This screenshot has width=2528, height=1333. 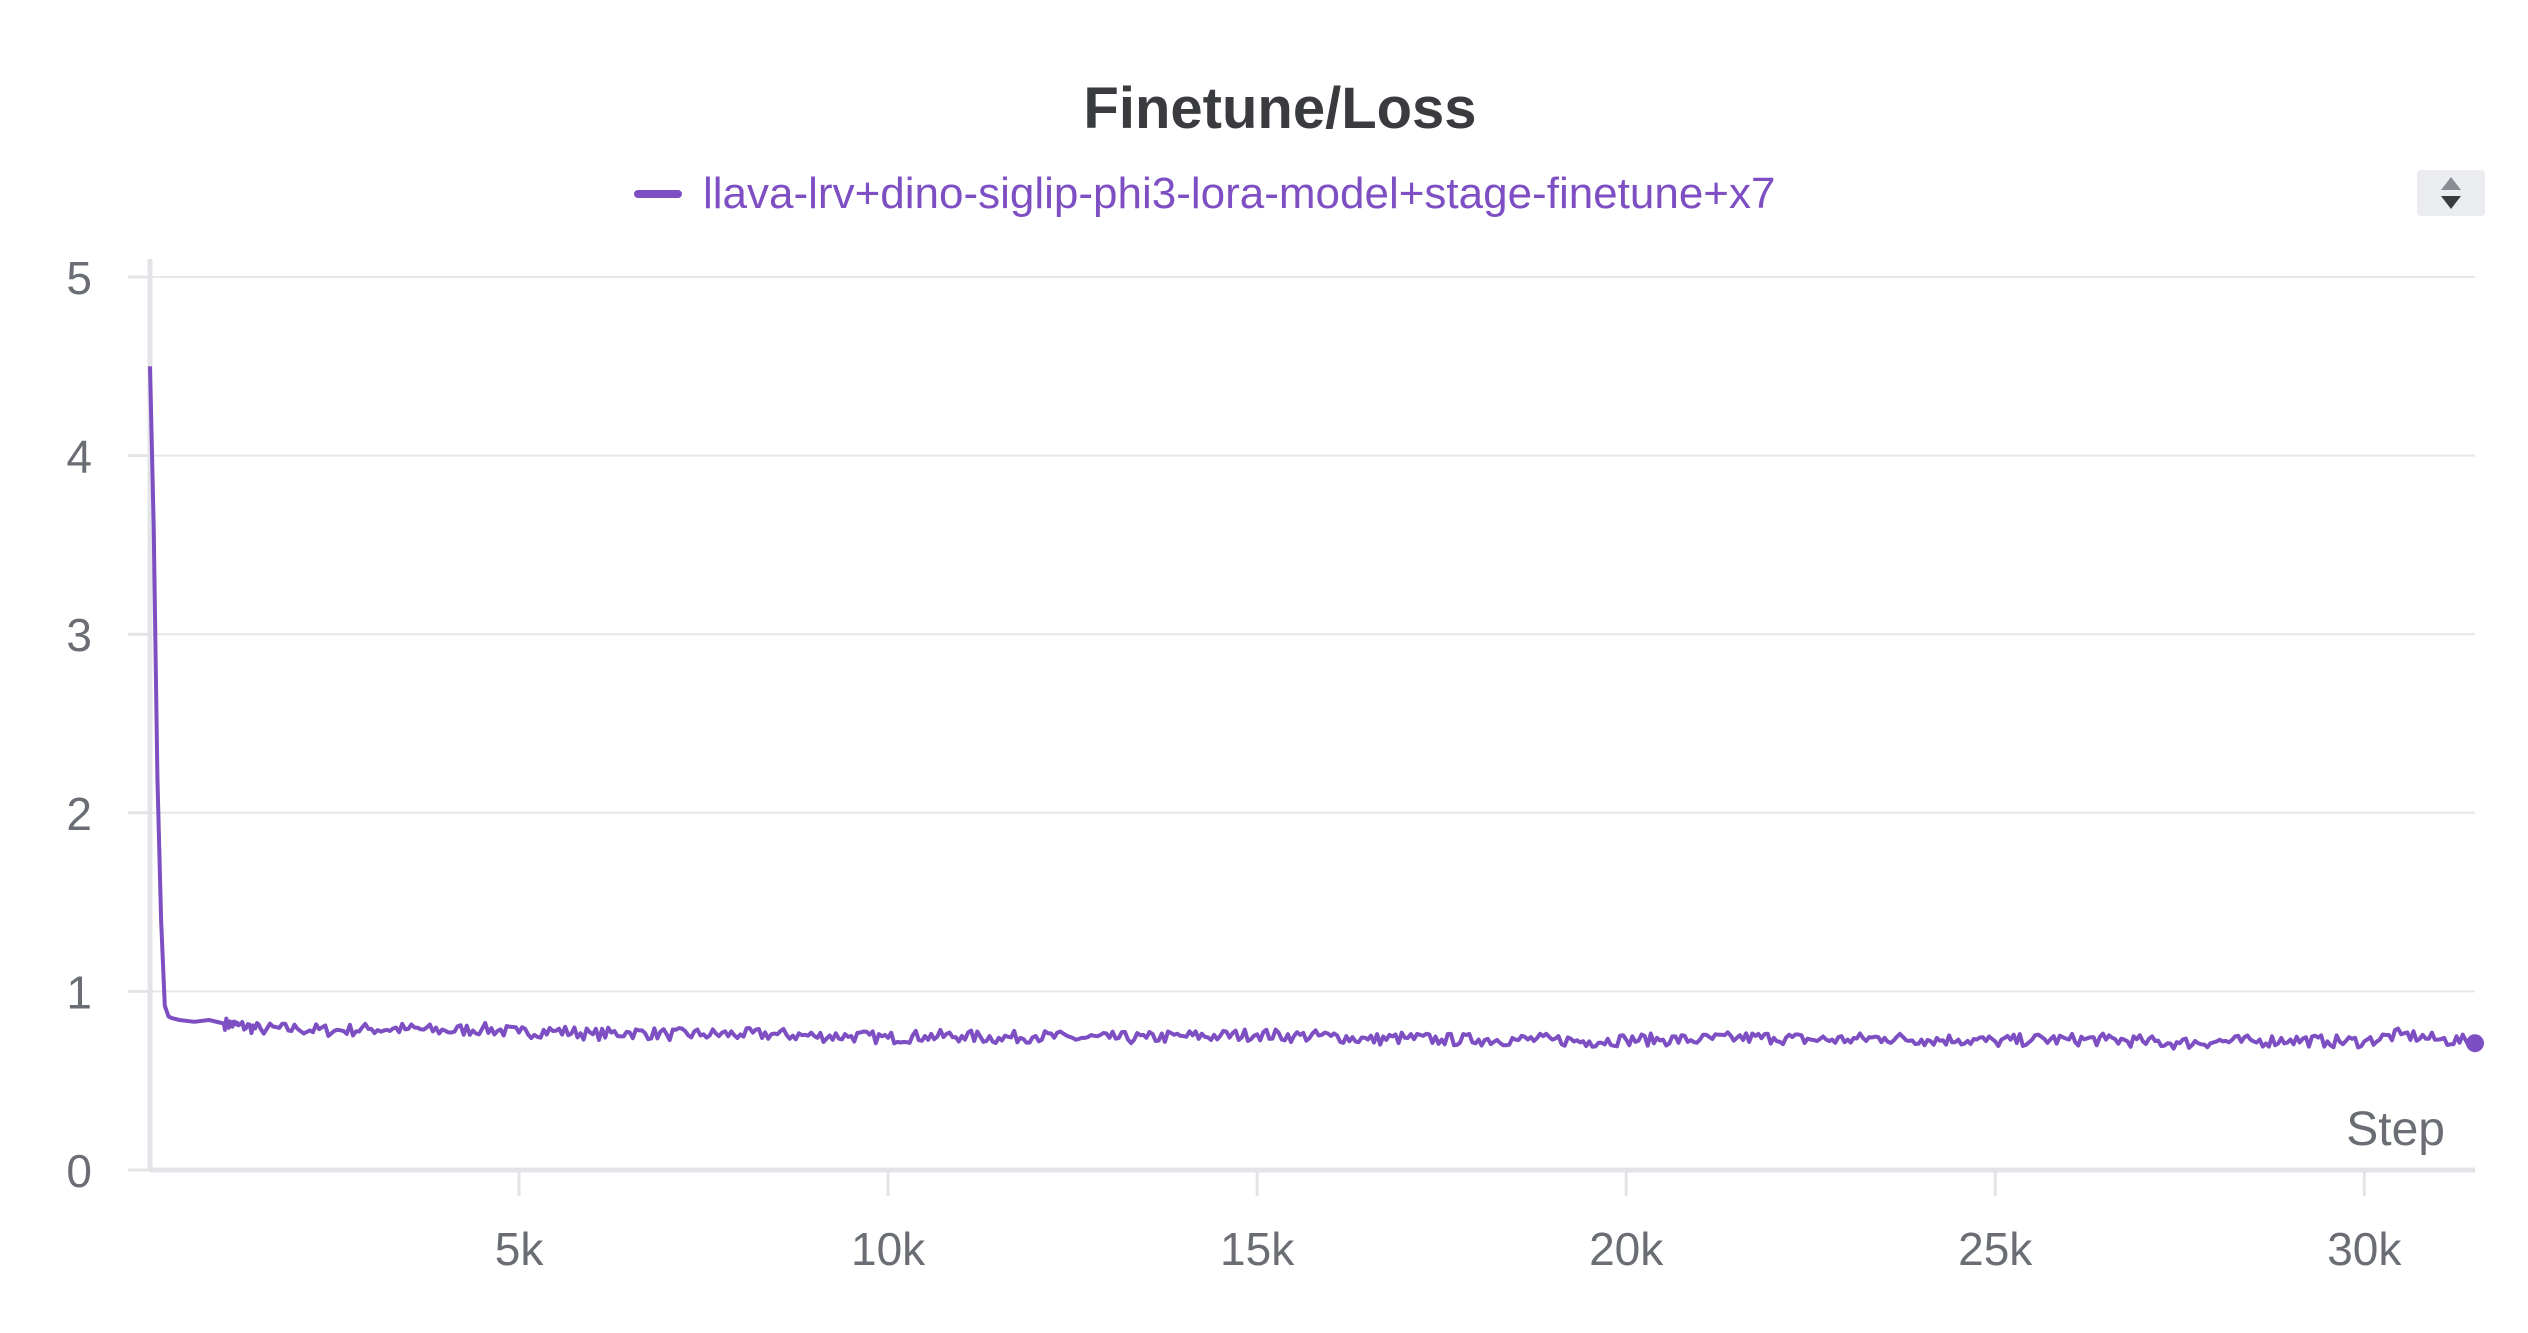 What do you see at coordinates (1257, 1249) in the screenshot?
I see `x-tick-label: 15k` at bounding box center [1257, 1249].